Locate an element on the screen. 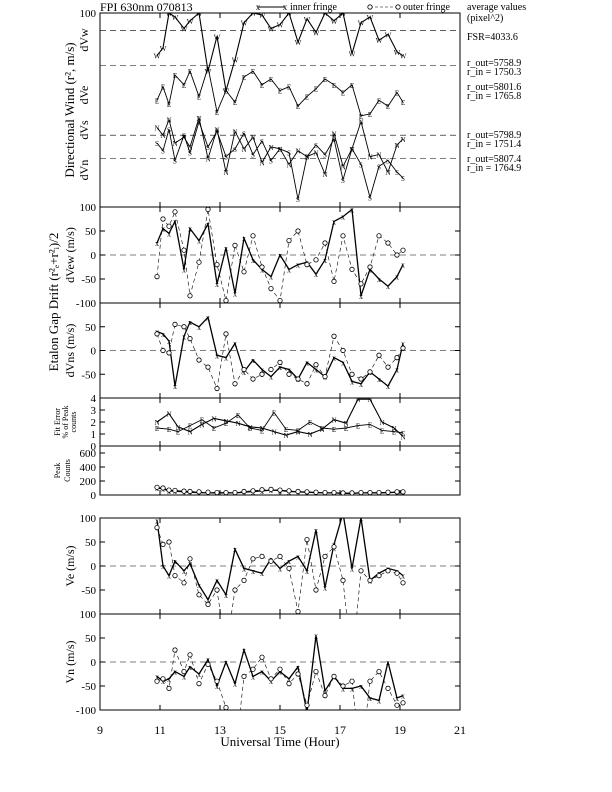 The width and height of the screenshot is (612, 792). avg-line: r_out=5758.9 is located at coordinates (494, 63).